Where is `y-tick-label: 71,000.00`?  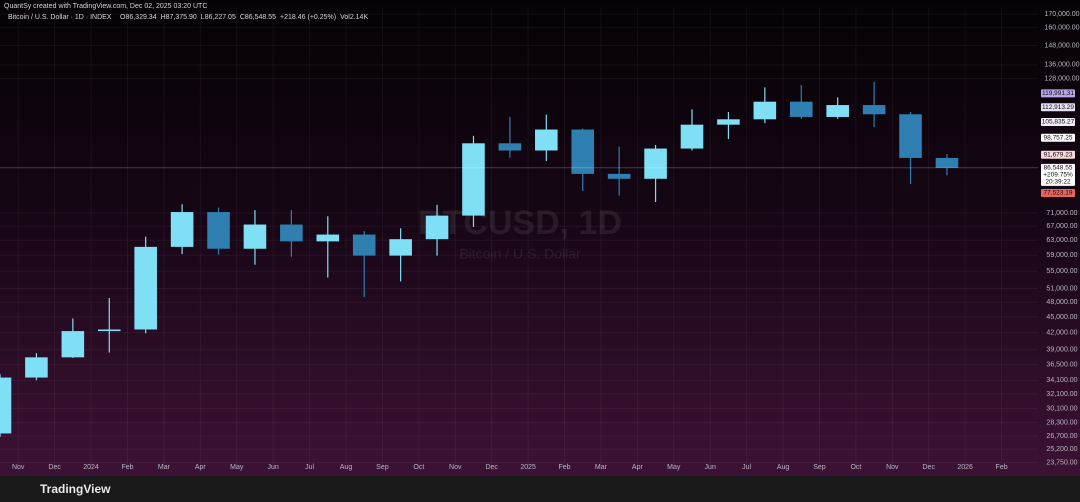
y-tick-label: 71,000.00 is located at coordinates (1061, 213).